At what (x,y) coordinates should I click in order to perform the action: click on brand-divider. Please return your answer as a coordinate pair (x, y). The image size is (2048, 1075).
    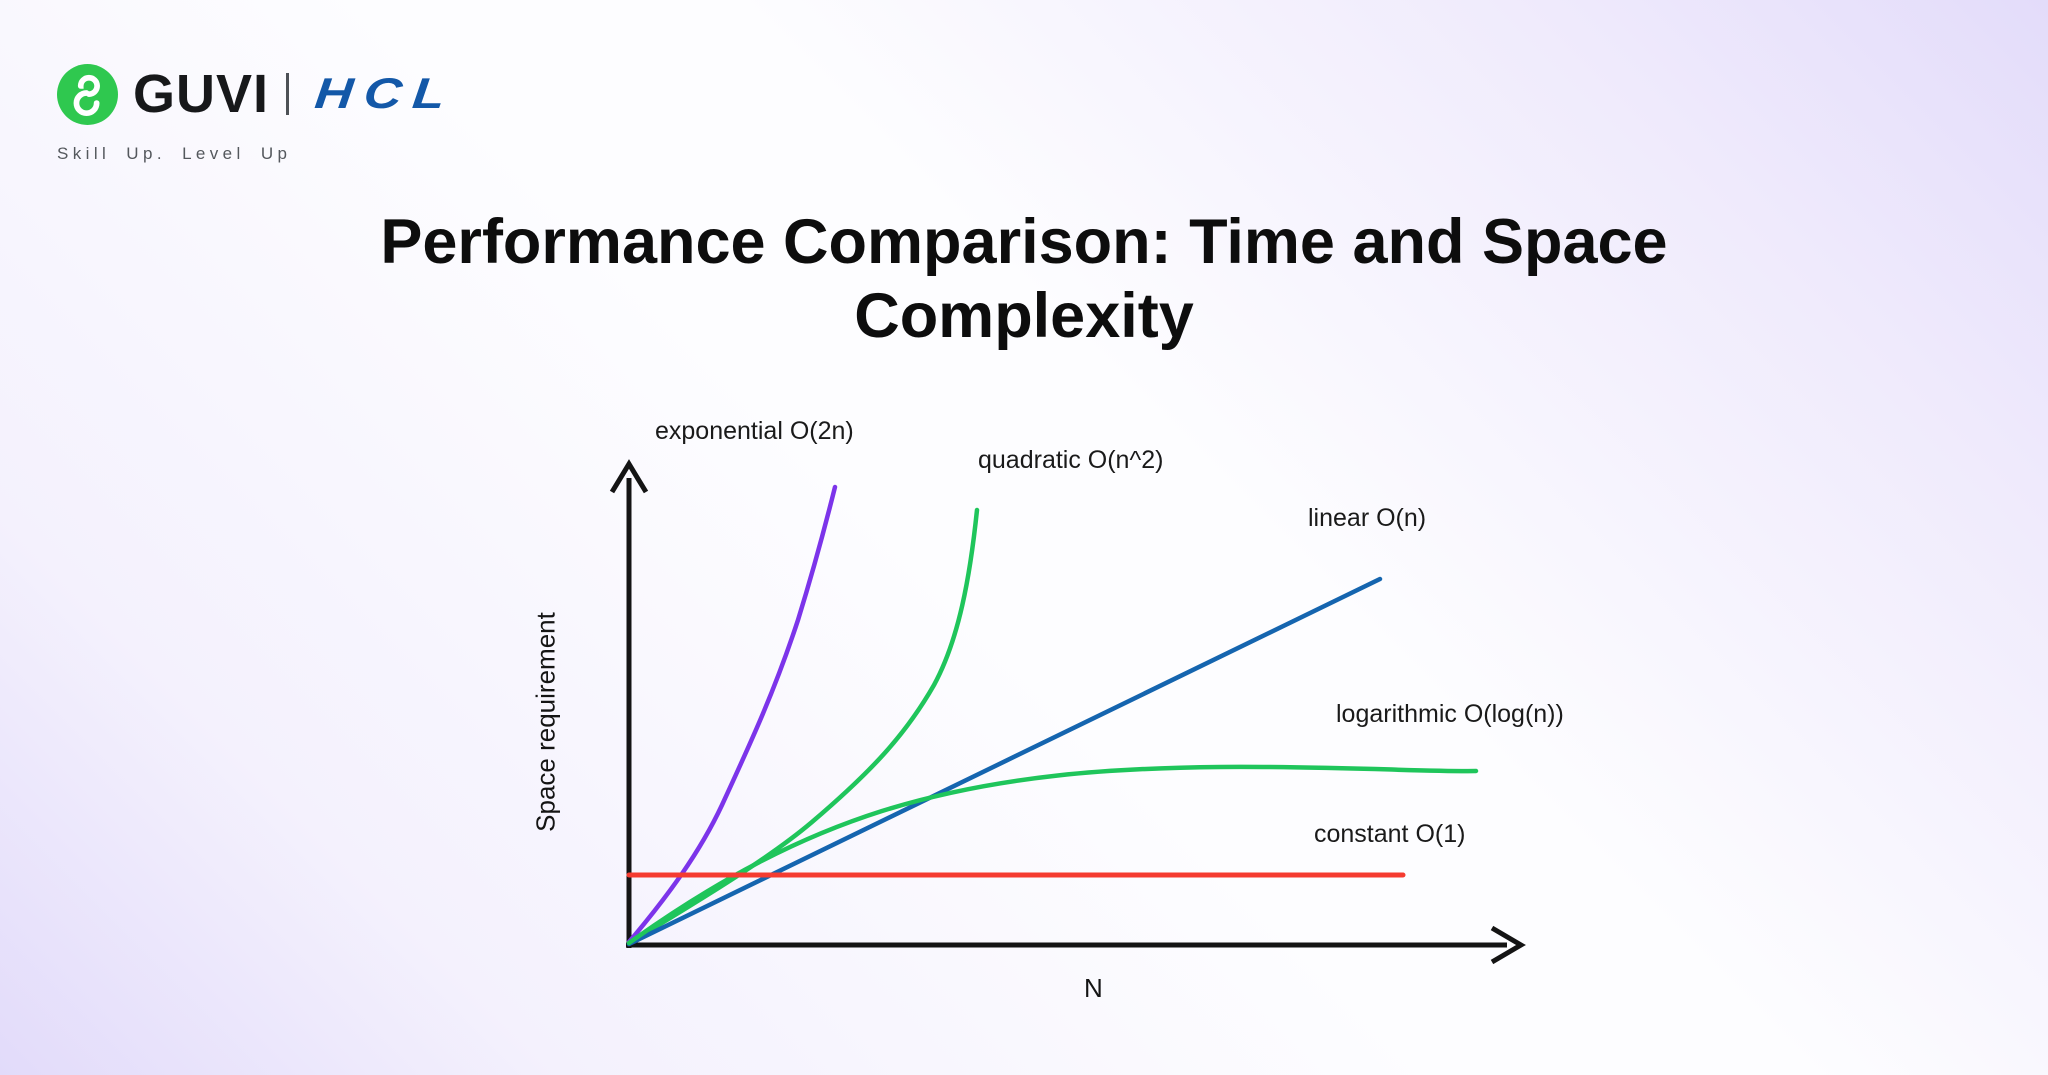
    Looking at the image, I should click on (288, 94).